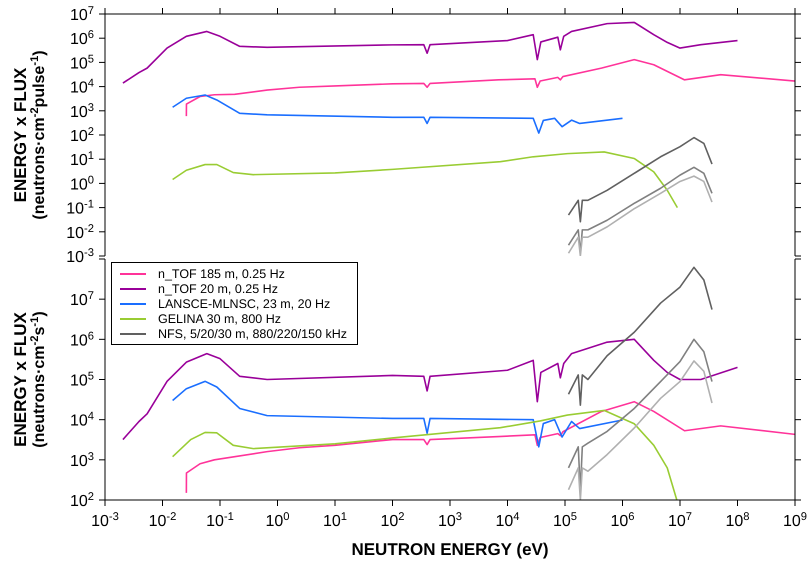 This screenshot has height=567, width=808. Describe the element at coordinates (795, 520) in the screenshot. I see `x-tick-label: 10$^{9}$` at that location.